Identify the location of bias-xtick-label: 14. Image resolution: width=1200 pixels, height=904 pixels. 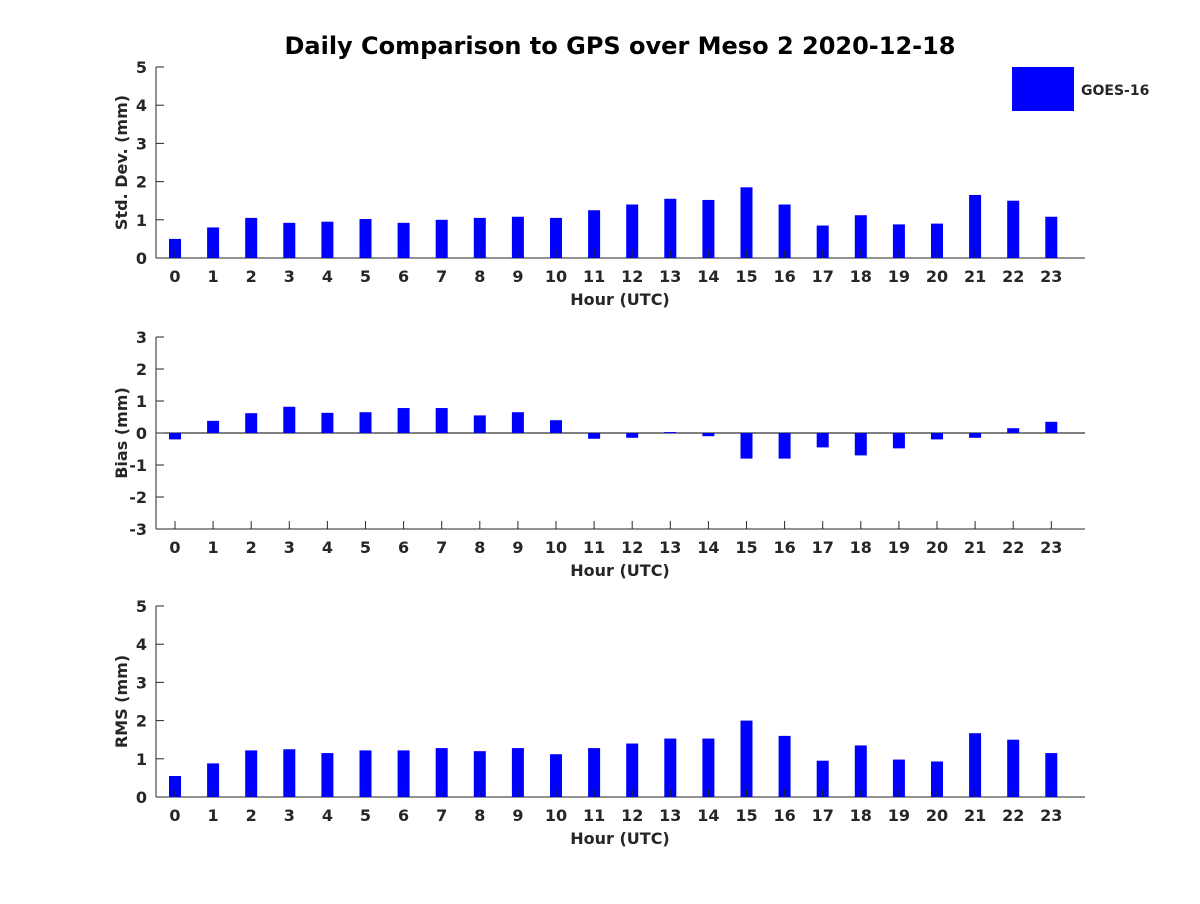
(708, 547).